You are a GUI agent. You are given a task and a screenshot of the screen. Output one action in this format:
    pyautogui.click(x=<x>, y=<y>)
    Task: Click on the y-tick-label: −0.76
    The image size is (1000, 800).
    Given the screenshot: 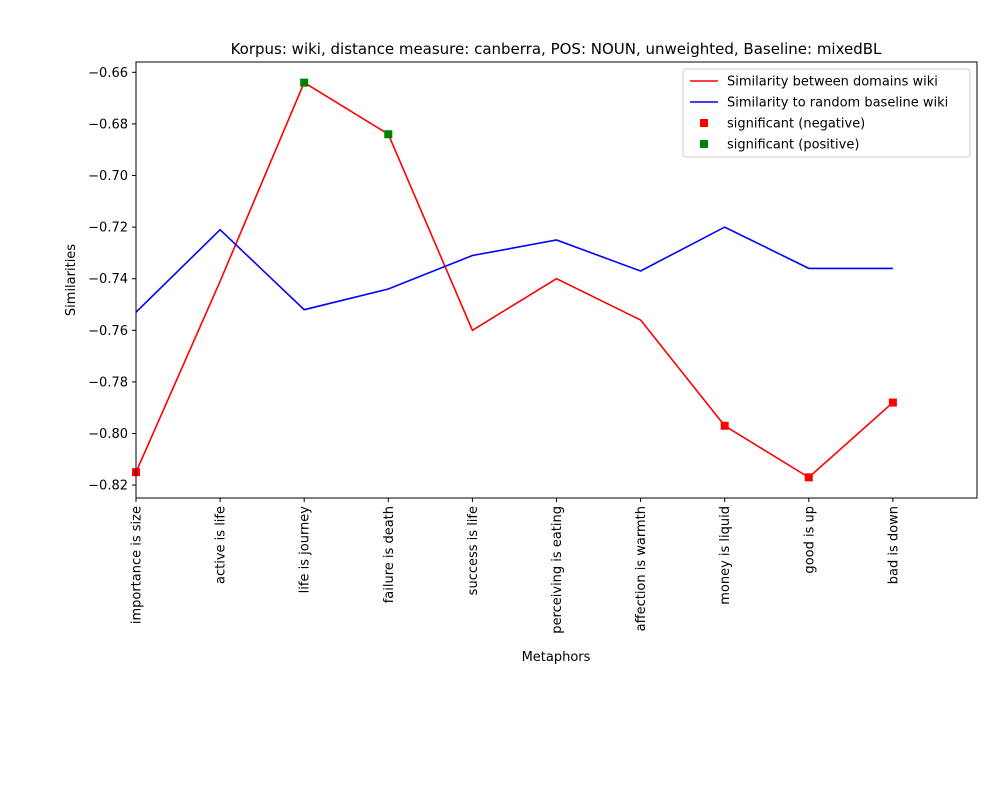 What is the action you would take?
    pyautogui.click(x=108, y=331)
    